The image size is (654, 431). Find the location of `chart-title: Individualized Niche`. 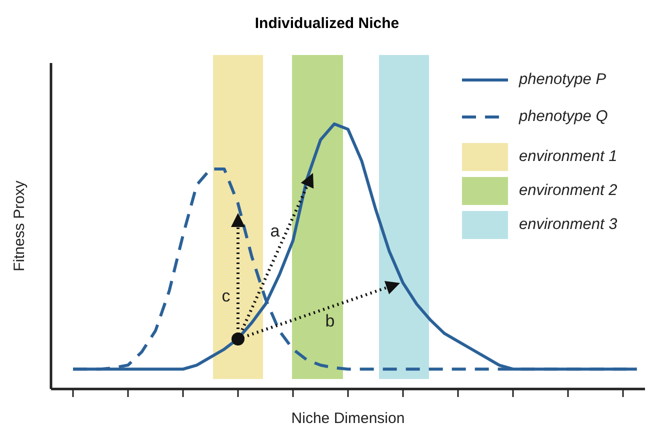

chart-title: Individualized Niche is located at coordinates (327, 23).